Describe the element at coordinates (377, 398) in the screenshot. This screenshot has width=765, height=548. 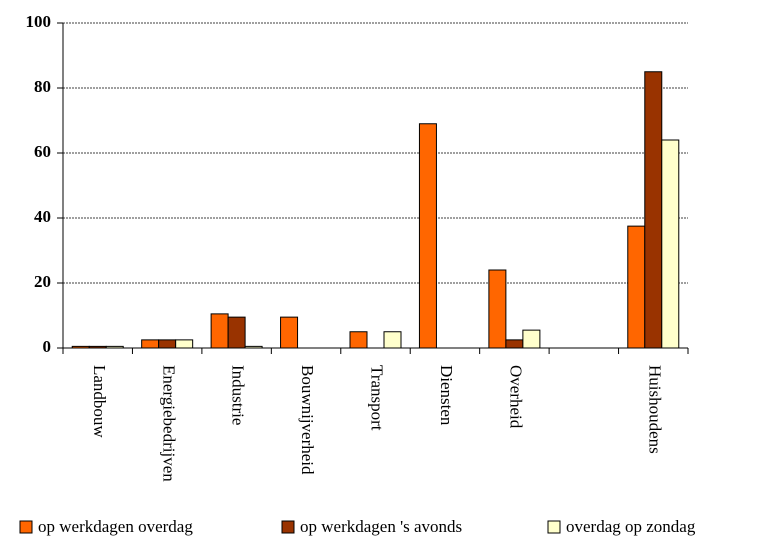
I see `x-tick-label: Transport` at that location.